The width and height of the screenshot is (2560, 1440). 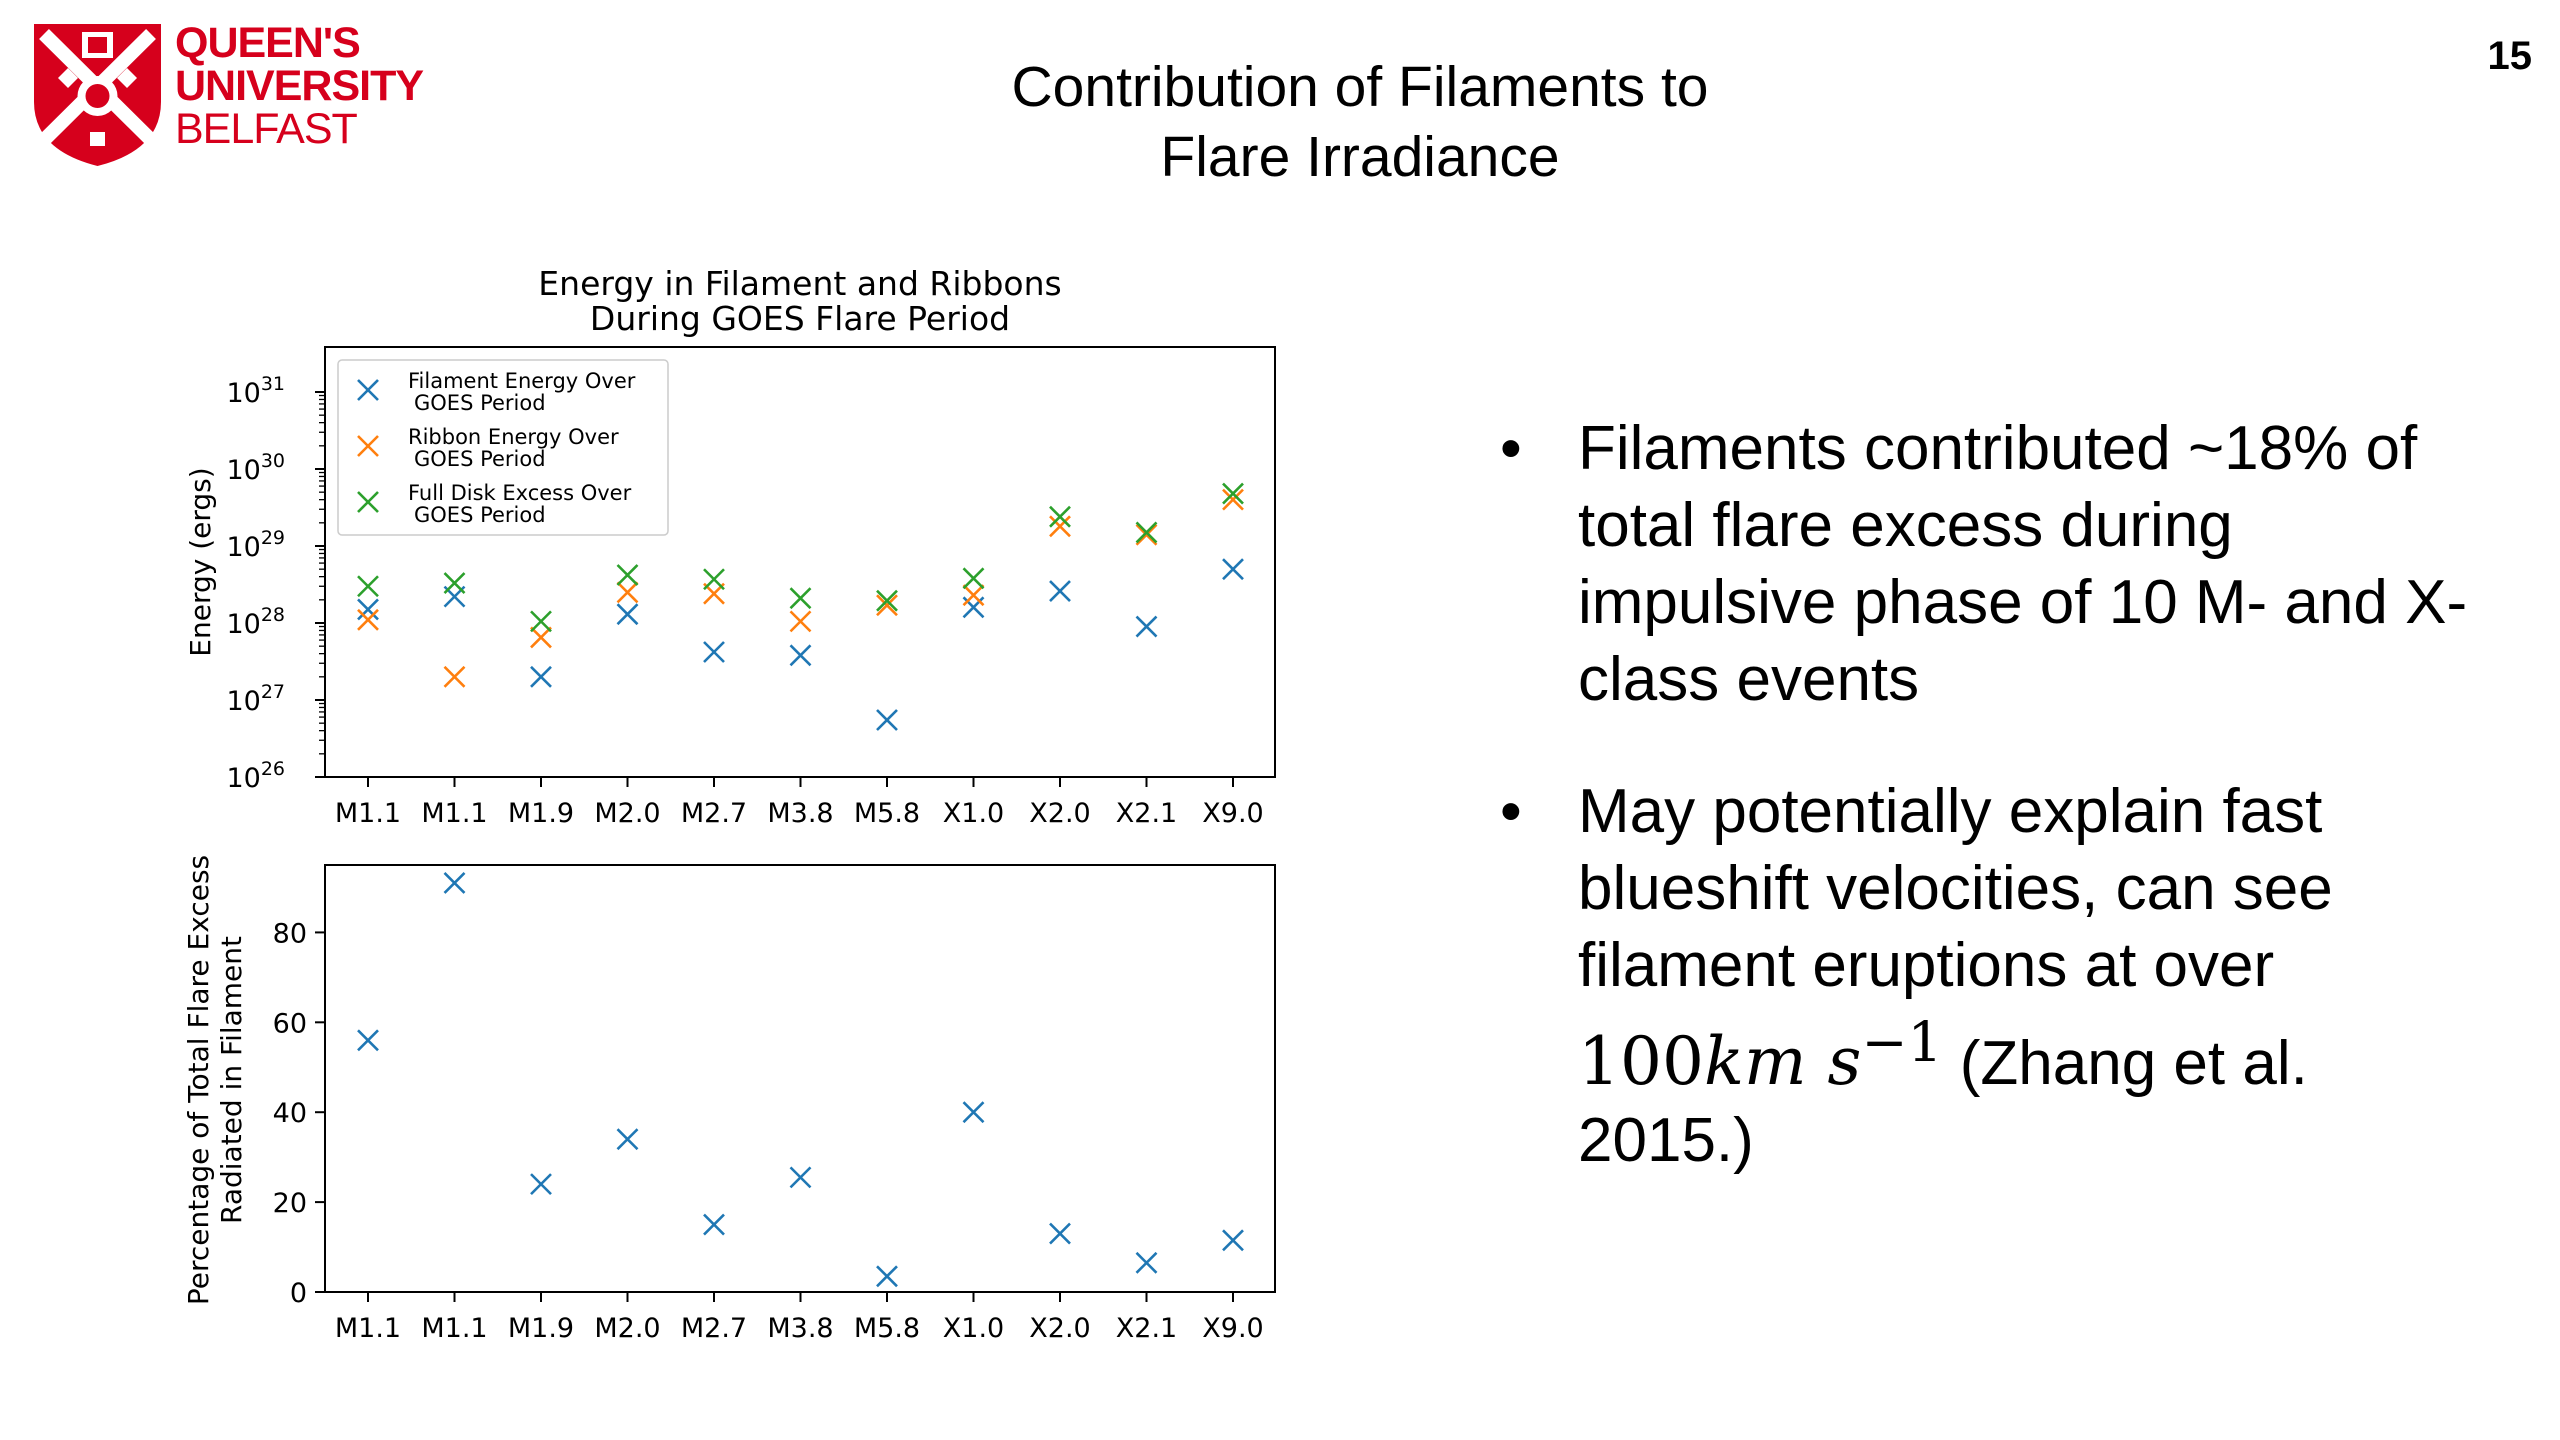 I want to click on chart1-xtick-label: M2.7, so click(x=714, y=813).